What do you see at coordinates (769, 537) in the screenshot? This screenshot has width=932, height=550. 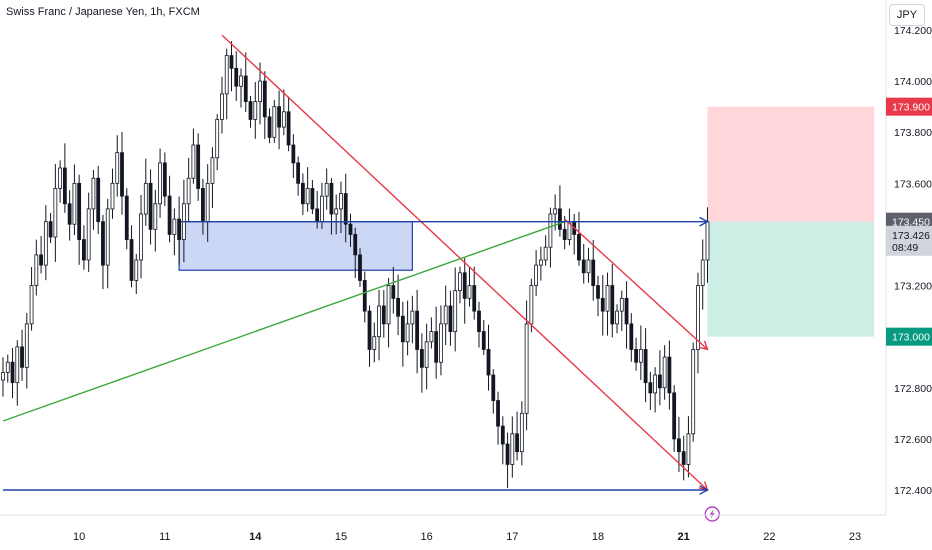 I see `x-tick-label: 22` at bounding box center [769, 537].